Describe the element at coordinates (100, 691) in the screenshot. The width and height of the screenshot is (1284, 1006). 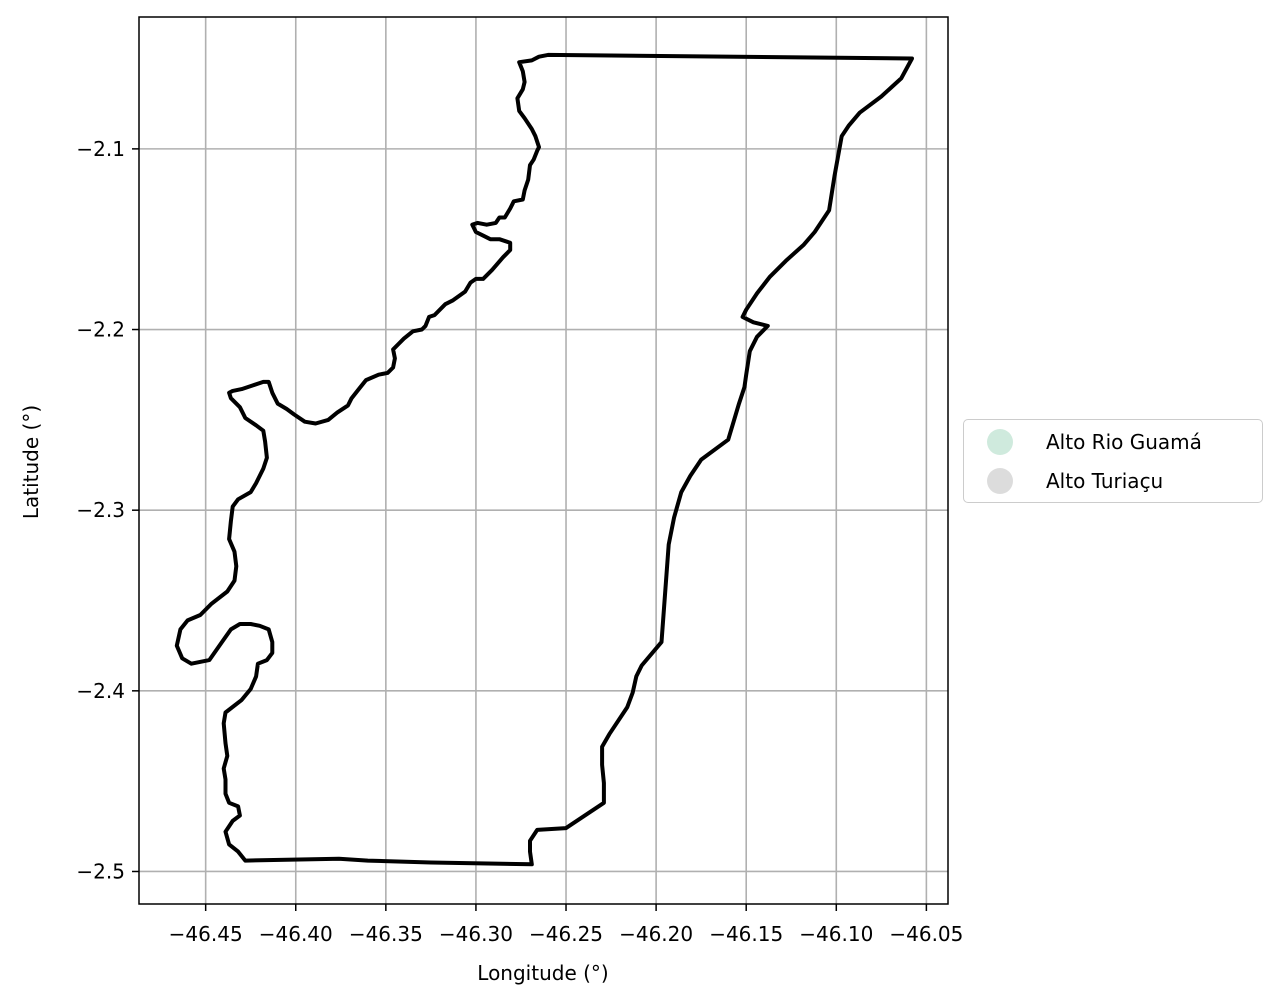
I see `y-tick-label: −2.4` at that location.